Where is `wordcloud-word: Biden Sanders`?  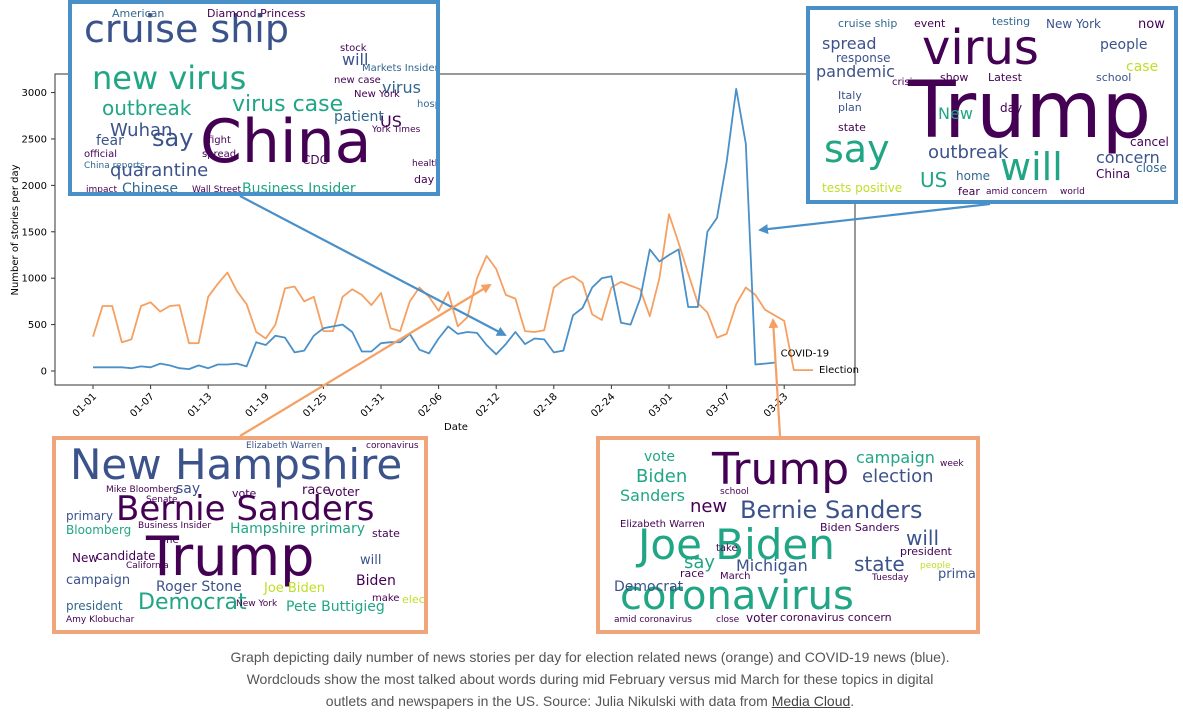
wordcloud-word: Biden Sanders is located at coordinates (860, 527).